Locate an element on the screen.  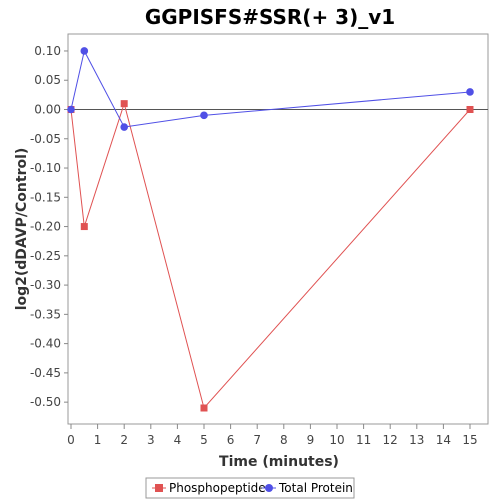
y-tick-label: -0.45 is located at coordinates (45, 373).